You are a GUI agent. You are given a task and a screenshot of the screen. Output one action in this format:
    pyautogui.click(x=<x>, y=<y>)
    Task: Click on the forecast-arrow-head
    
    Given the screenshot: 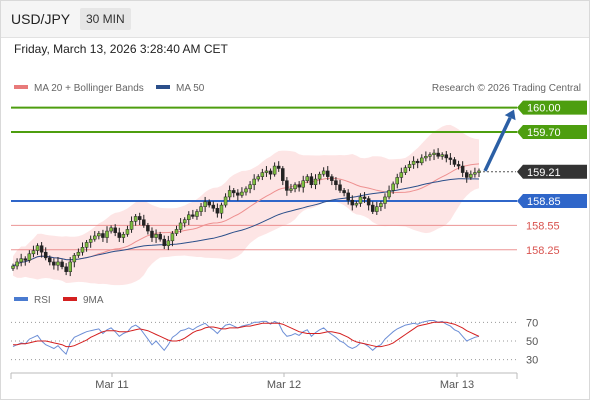 What is the action you would take?
    pyautogui.click(x=510, y=115)
    